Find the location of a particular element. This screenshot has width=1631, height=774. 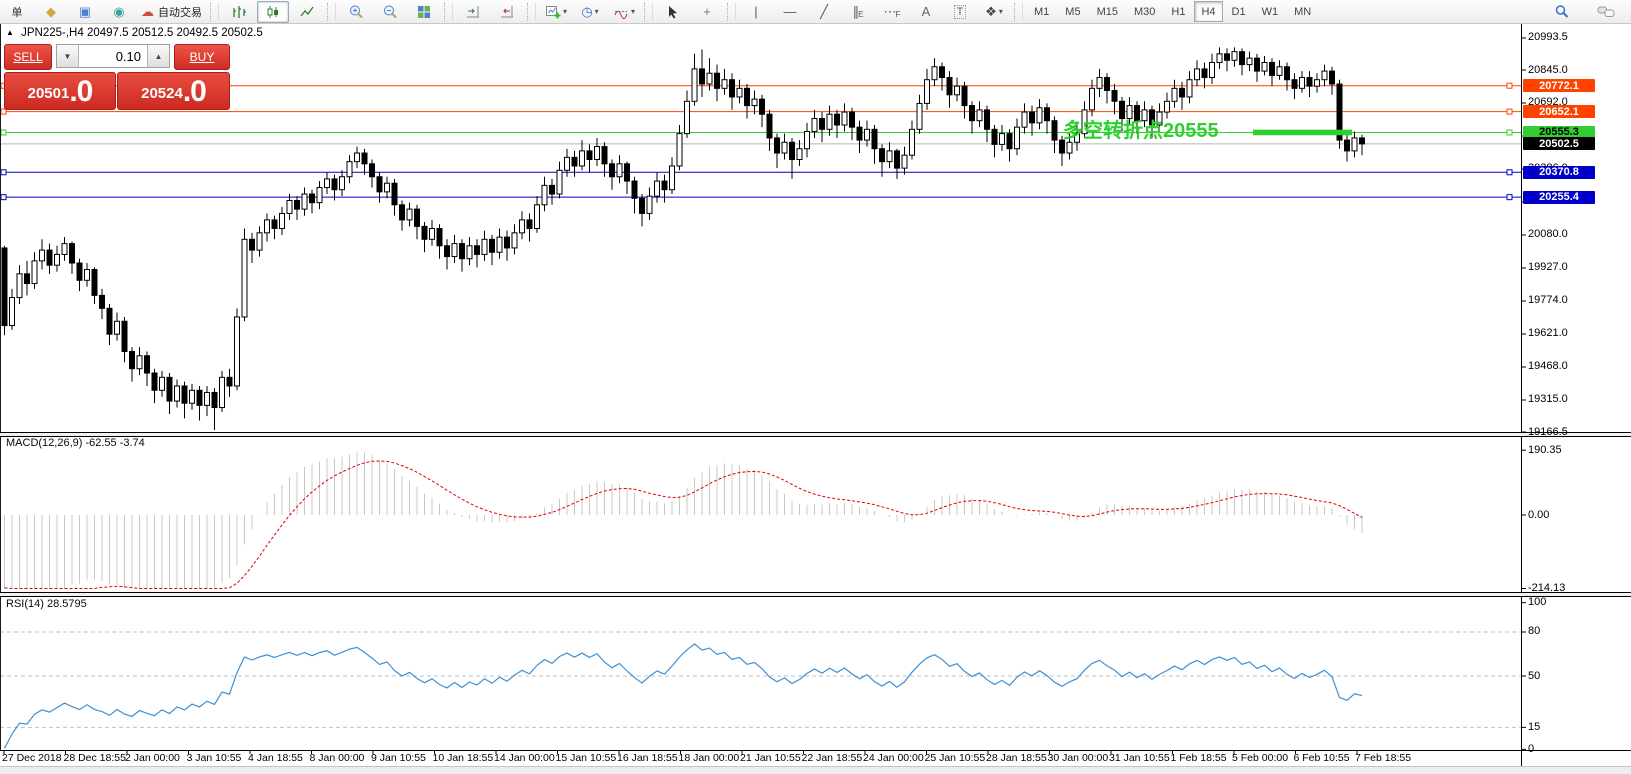

panel-collapse-icon: ▲ is located at coordinates (10, 32).